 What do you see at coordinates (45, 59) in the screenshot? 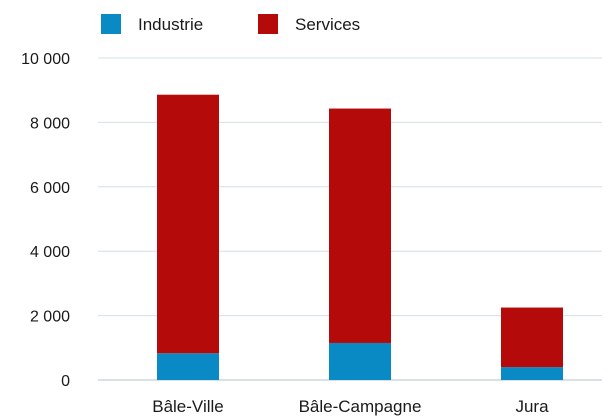
I see `y-tick-label: 10 000` at bounding box center [45, 59].